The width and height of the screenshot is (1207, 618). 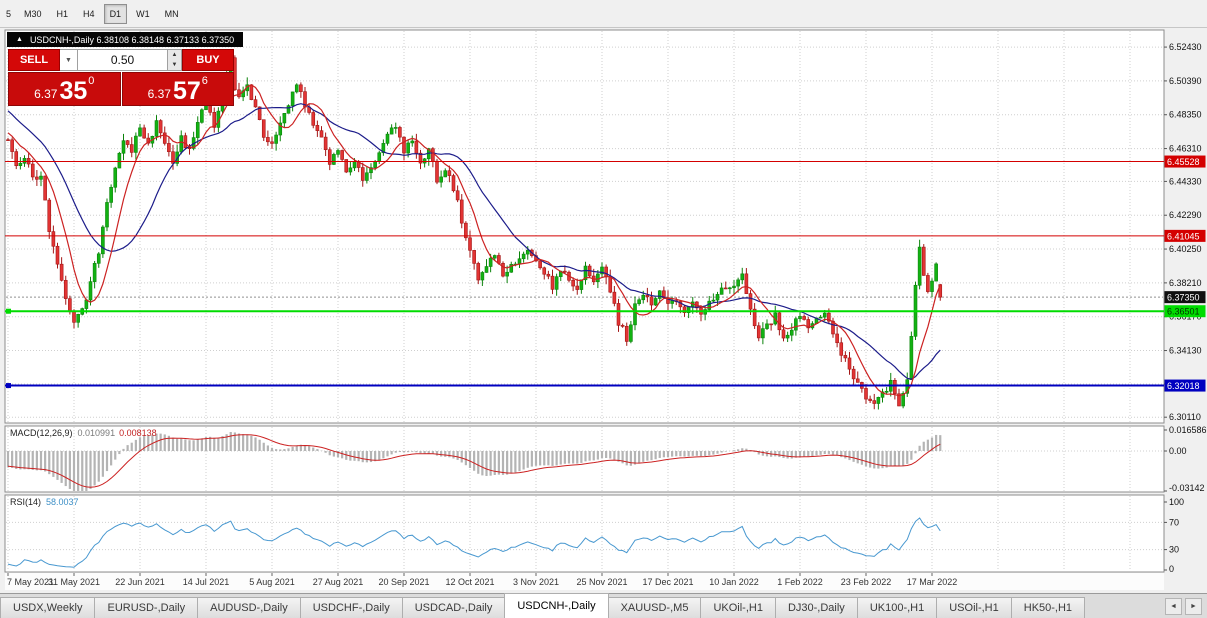 What do you see at coordinates (123, 60) in the screenshot?
I see `volume-input: 0.50` at bounding box center [123, 60].